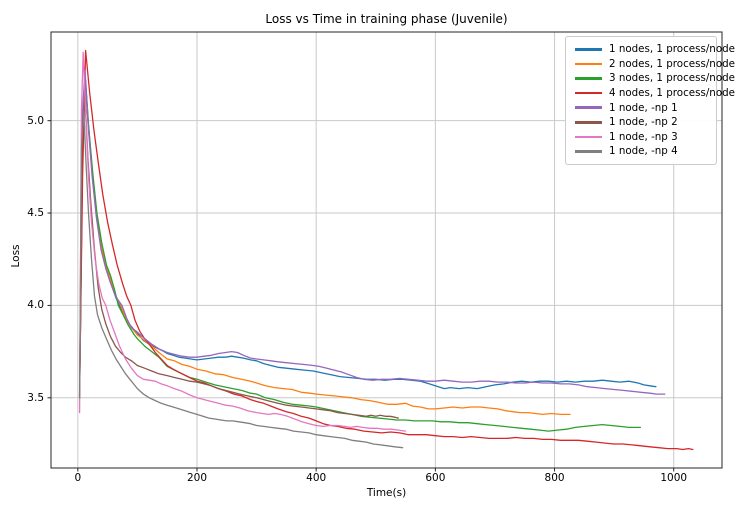 This screenshot has width=752, height=513. I want to click on x-tick-label: 1000, so click(674, 478).